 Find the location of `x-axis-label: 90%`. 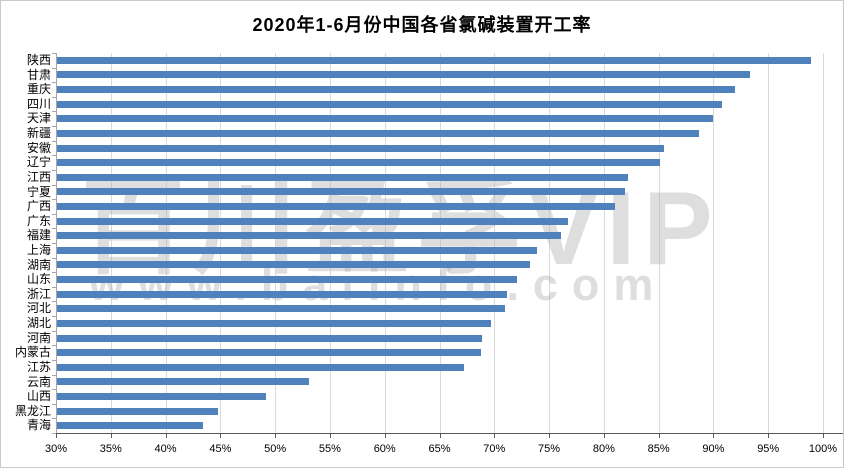

x-axis-label: 90% is located at coordinates (713, 449).